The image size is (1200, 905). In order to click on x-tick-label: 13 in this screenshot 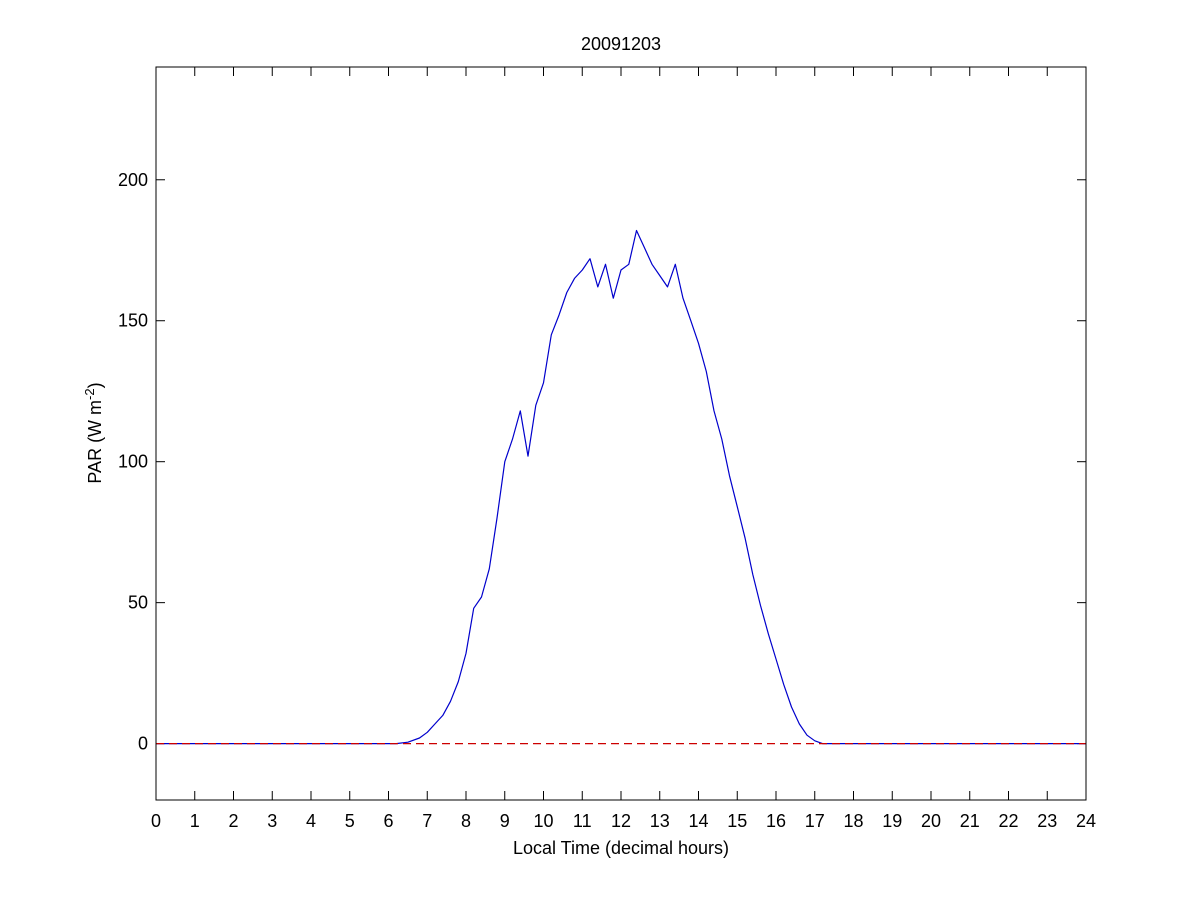, I will do `click(660, 821)`.